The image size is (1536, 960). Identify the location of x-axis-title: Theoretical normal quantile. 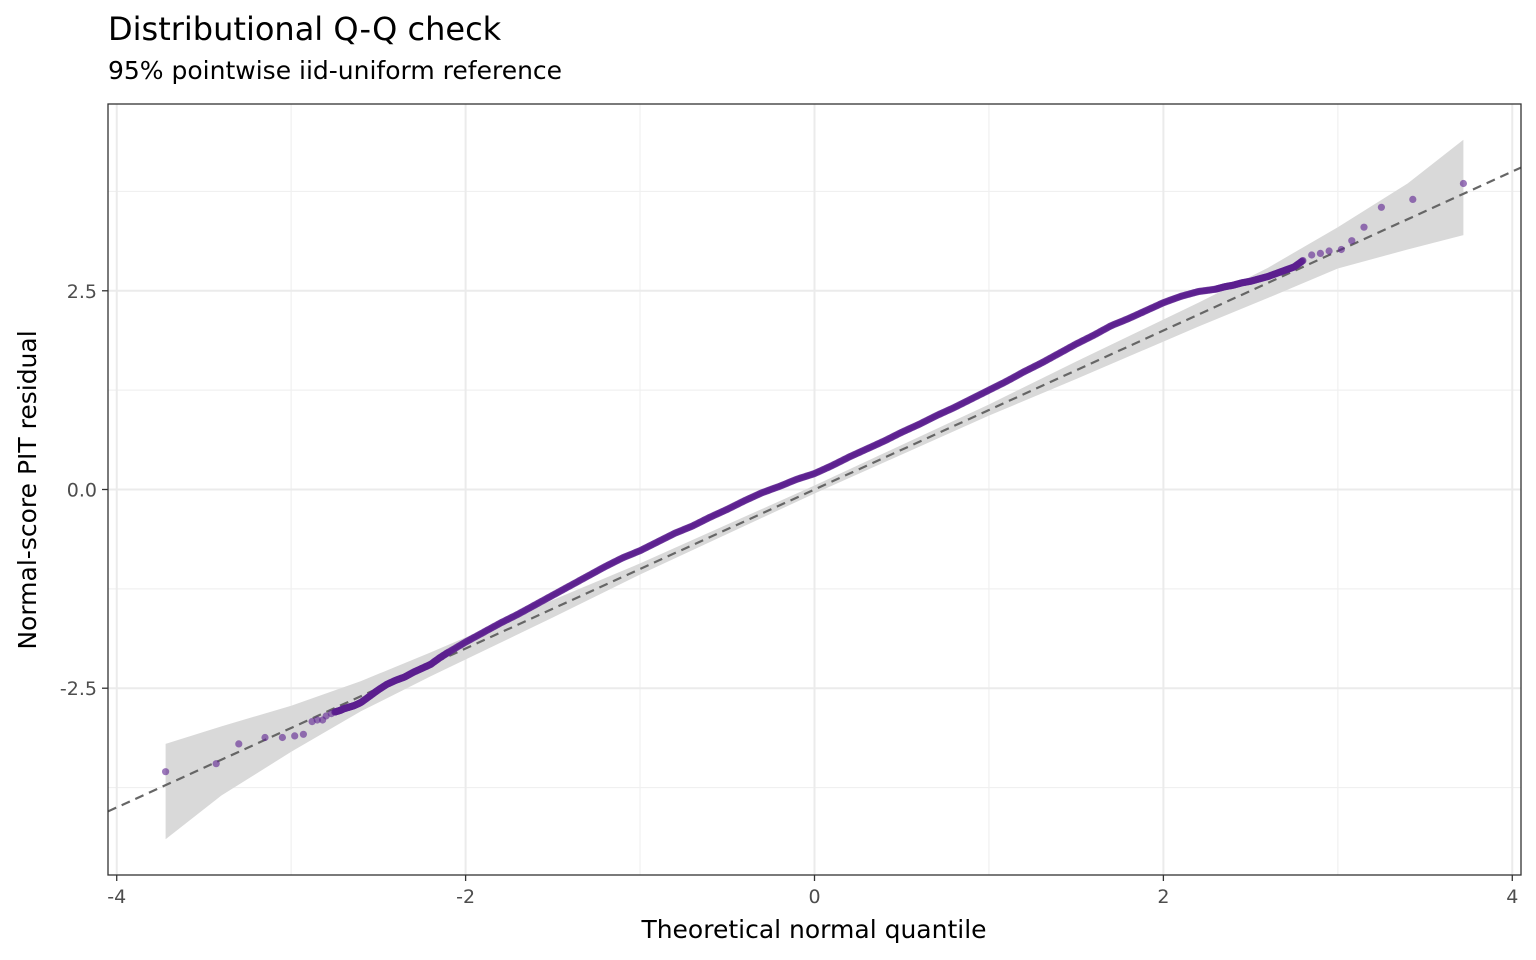
(813, 929).